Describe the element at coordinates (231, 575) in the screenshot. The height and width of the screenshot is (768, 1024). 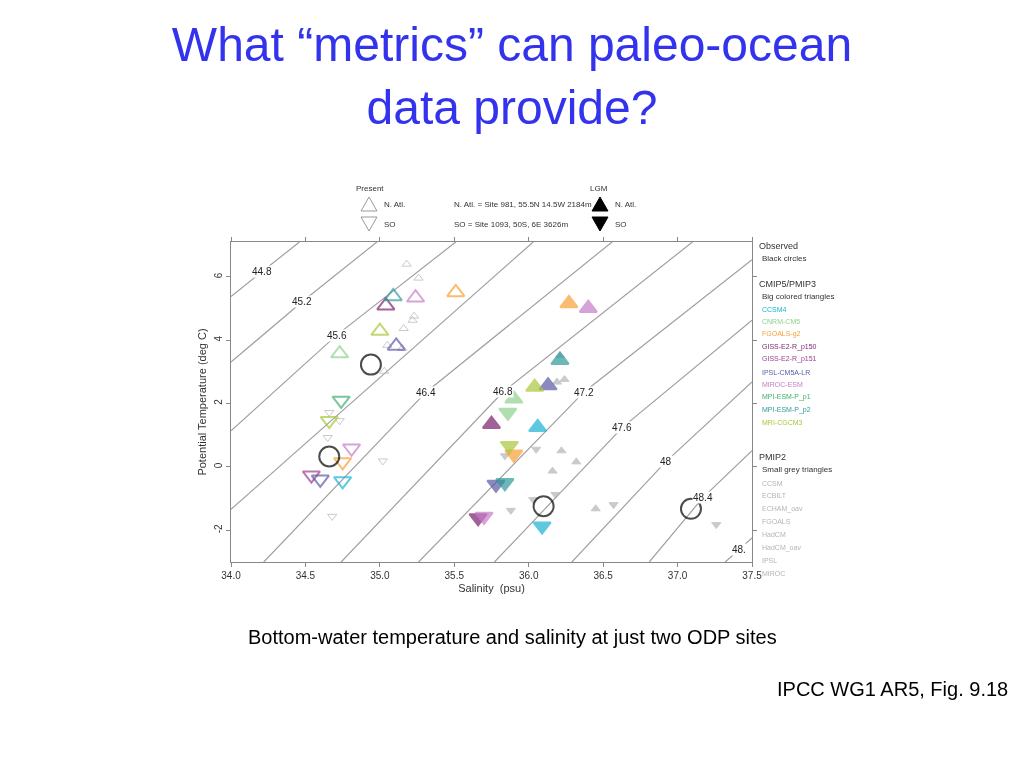
I see `x-tick-label: 34.0` at that location.